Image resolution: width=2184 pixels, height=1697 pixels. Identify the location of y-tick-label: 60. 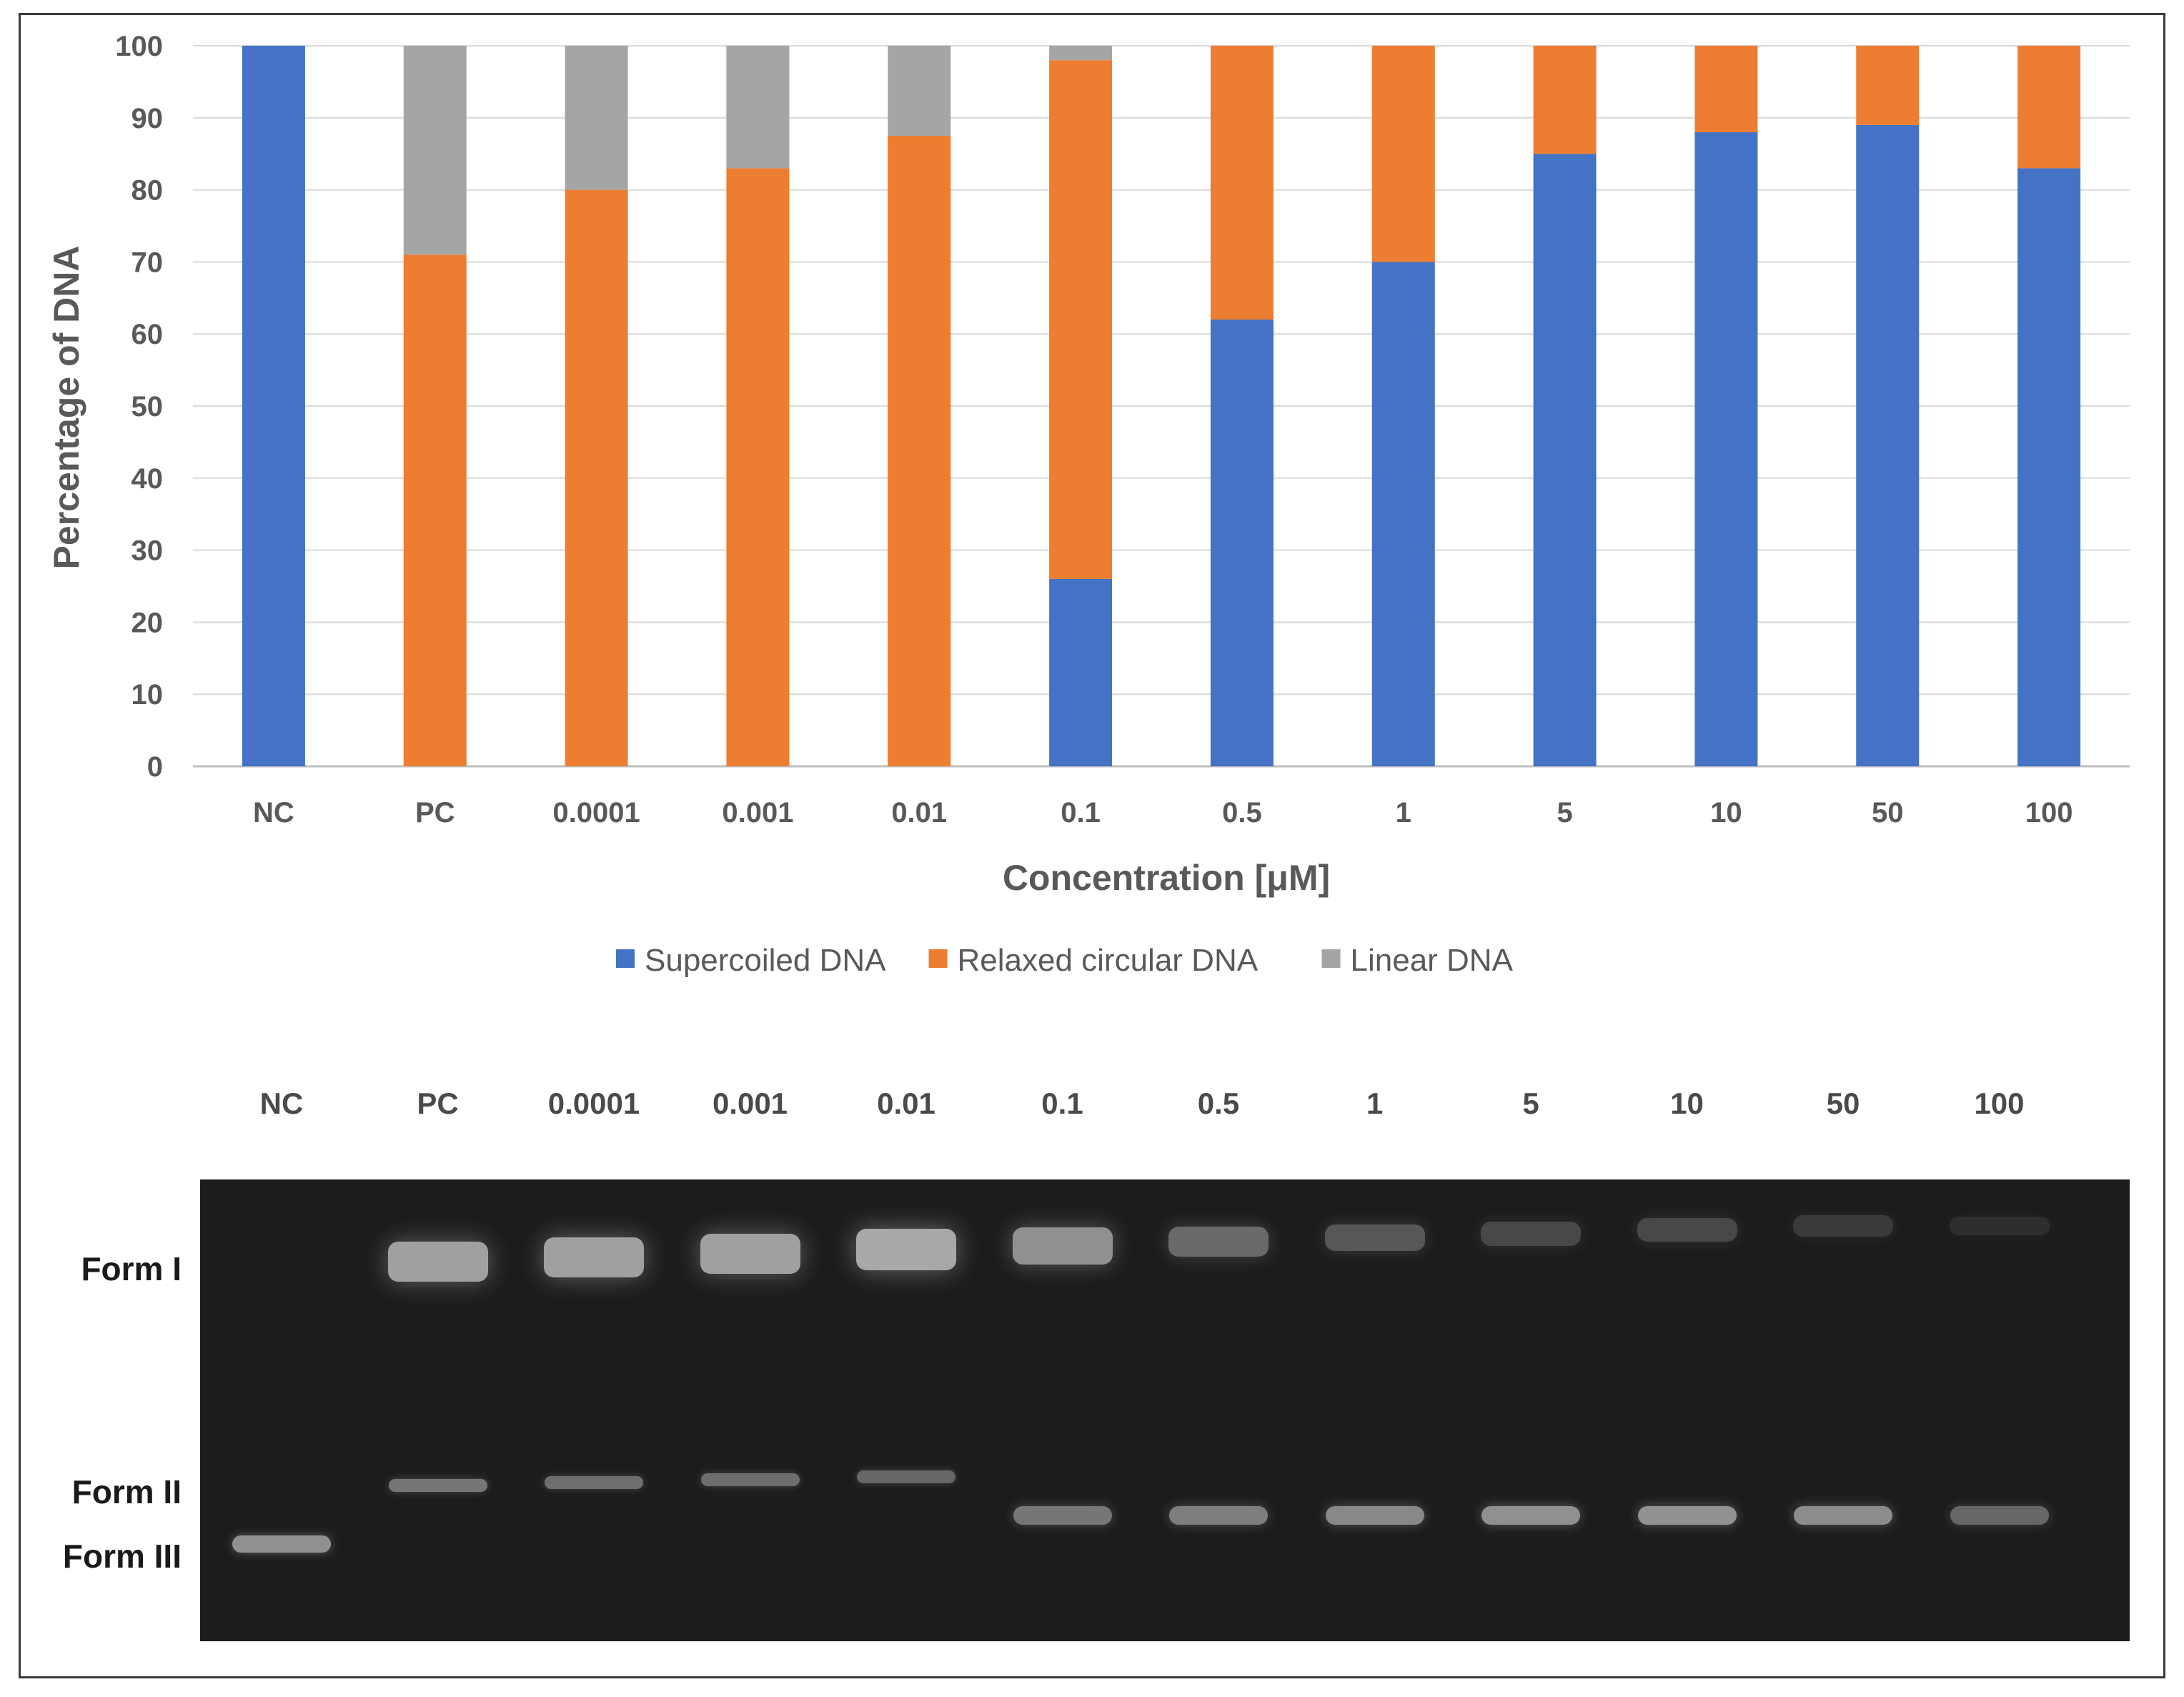
(147, 334).